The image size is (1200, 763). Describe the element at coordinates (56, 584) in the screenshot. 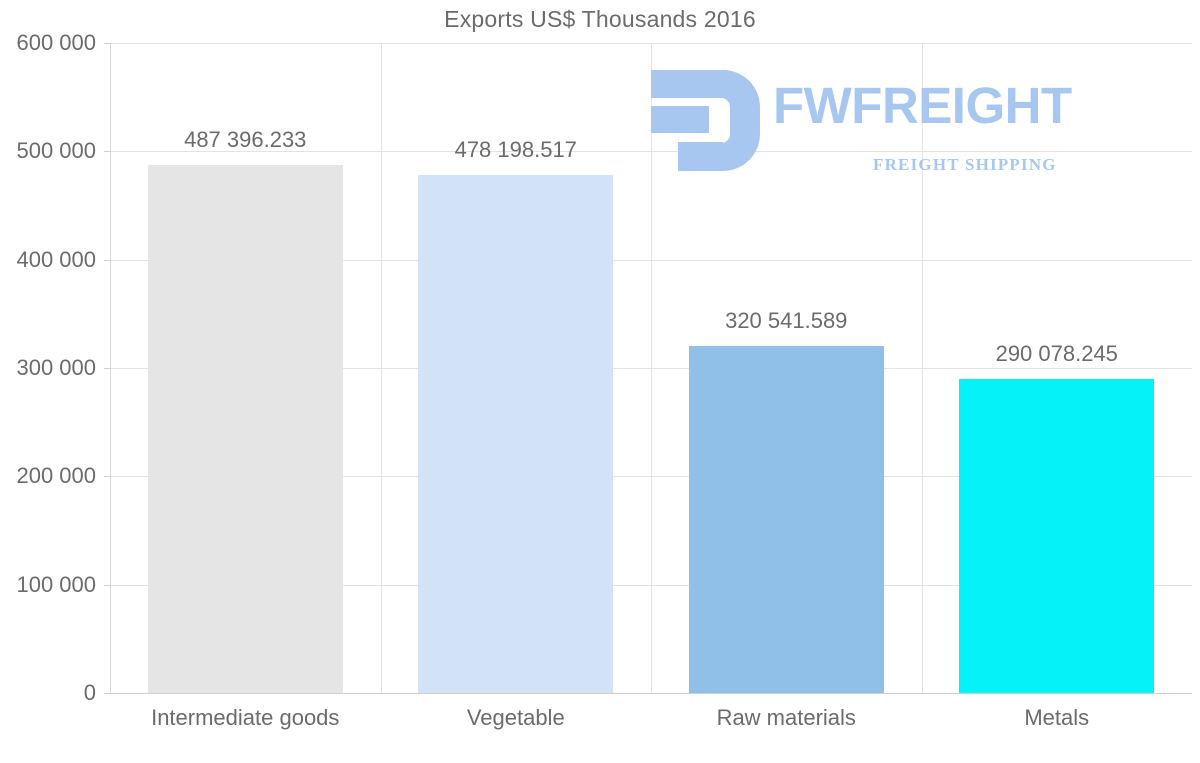

I see `y-axis-tick-label: 100 000` at that location.